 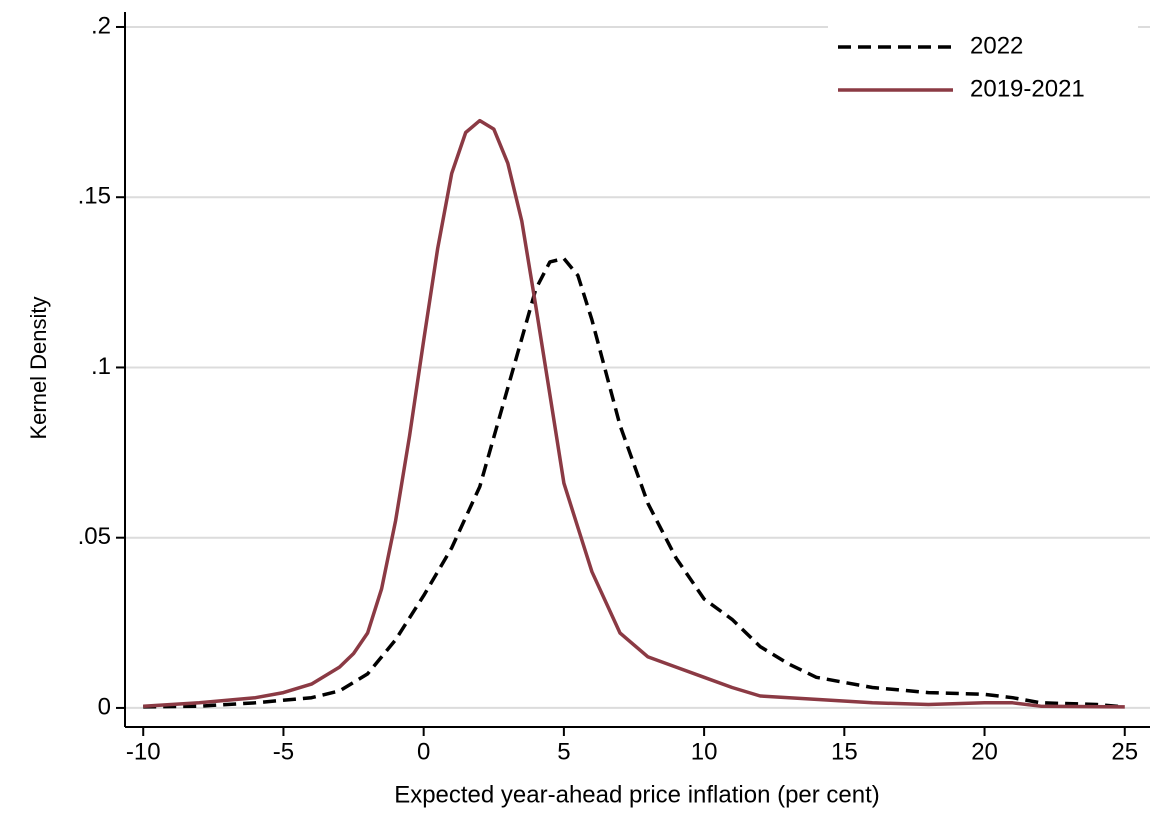 What do you see at coordinates (38, 367) in the screenshot?
I see `y-axis-label: Kernel Density` at bounding box center [38, 367].